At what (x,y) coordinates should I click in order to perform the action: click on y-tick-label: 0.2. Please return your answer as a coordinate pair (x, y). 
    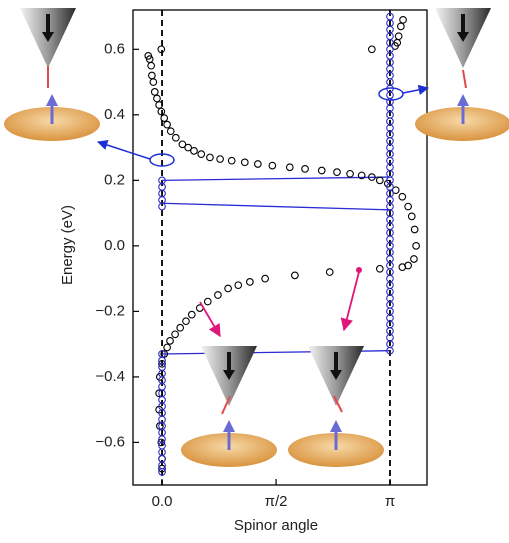
    Looking at the image, I should click on (114, 179).